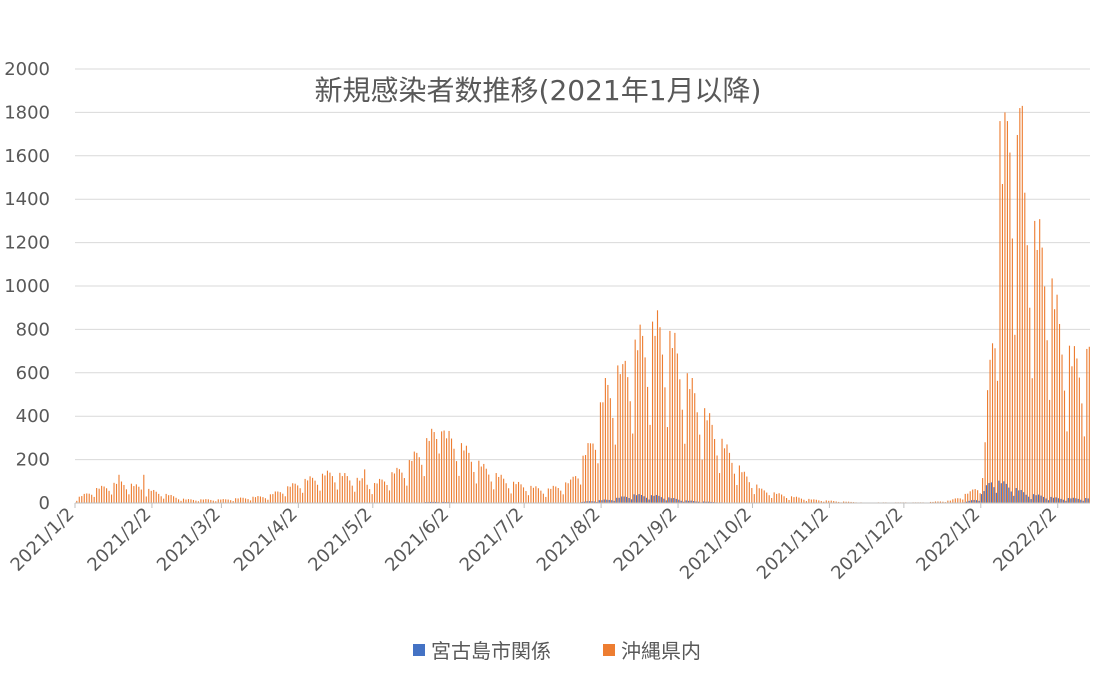  What do you see at coordinates (266, 540) in the screenshot?
I see `x-tick-label: 2021/4/2` at bounding box center [266, 540].